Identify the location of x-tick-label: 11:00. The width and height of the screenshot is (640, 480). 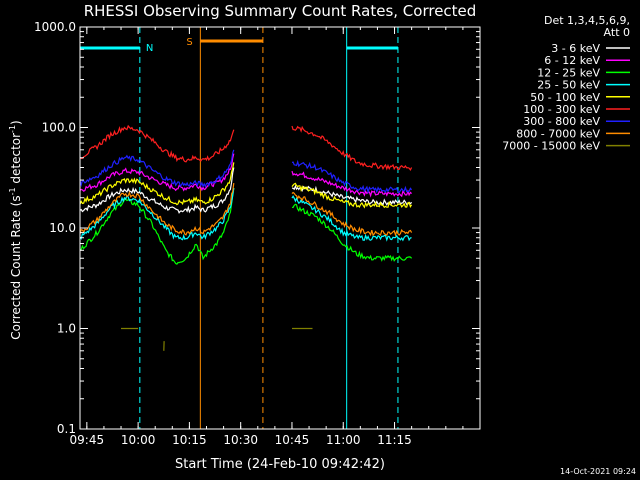
(343, 440).